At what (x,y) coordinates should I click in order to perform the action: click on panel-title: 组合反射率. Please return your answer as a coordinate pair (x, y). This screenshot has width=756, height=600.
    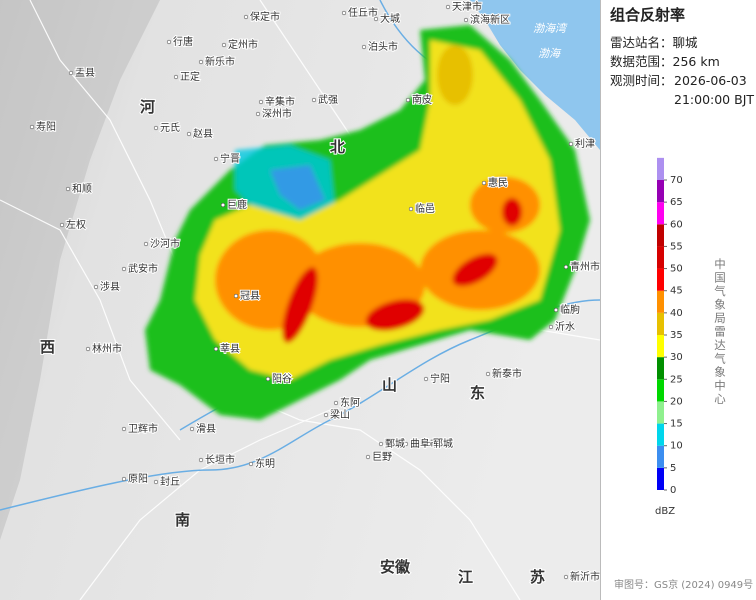
    Looking at the image, I should click on (647, 15).